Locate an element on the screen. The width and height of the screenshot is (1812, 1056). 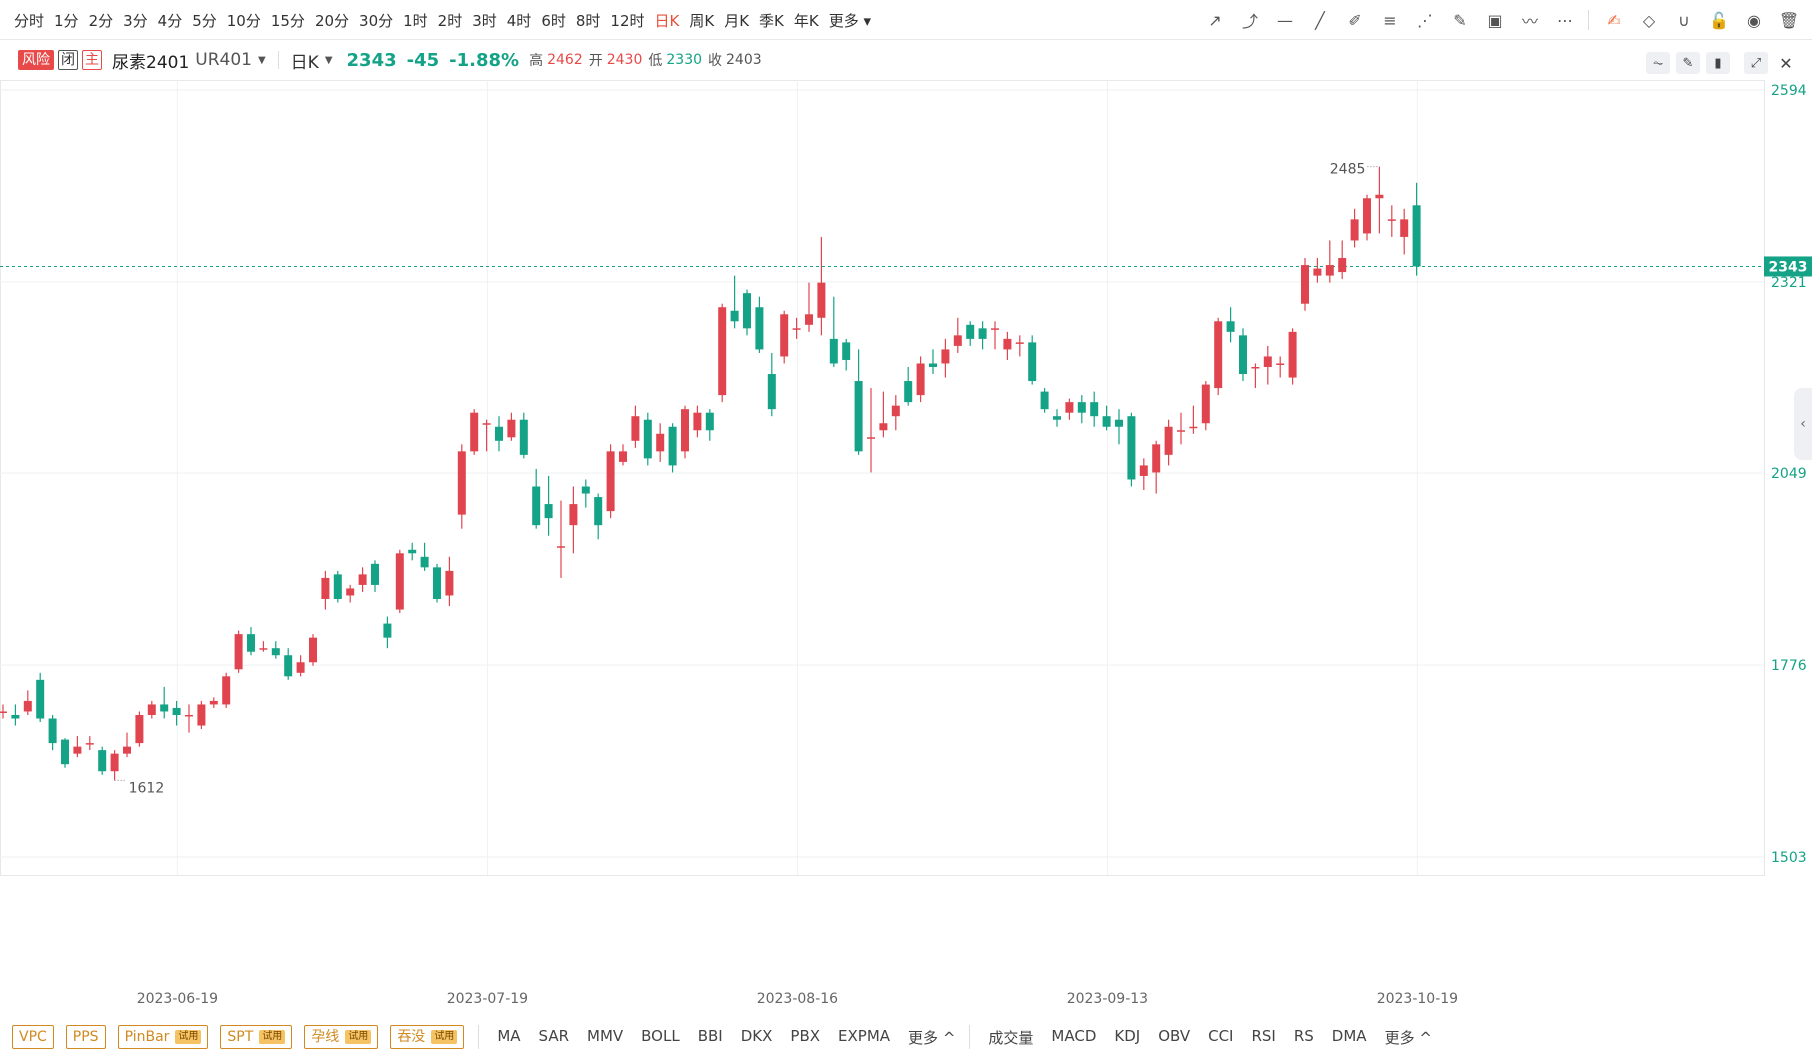
lock-icon: 🔓 is located at coordinates (1719, 20).